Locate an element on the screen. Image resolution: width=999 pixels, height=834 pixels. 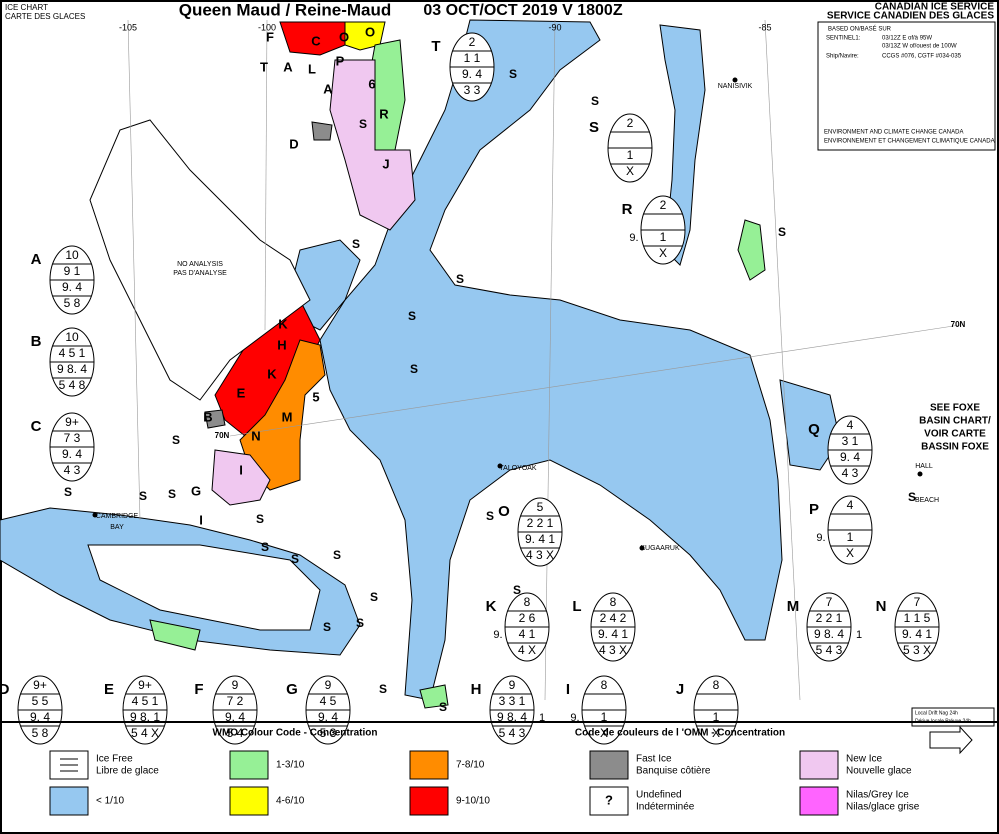
label: Local Drift Nag 24h is located at coordinates (936, 713).